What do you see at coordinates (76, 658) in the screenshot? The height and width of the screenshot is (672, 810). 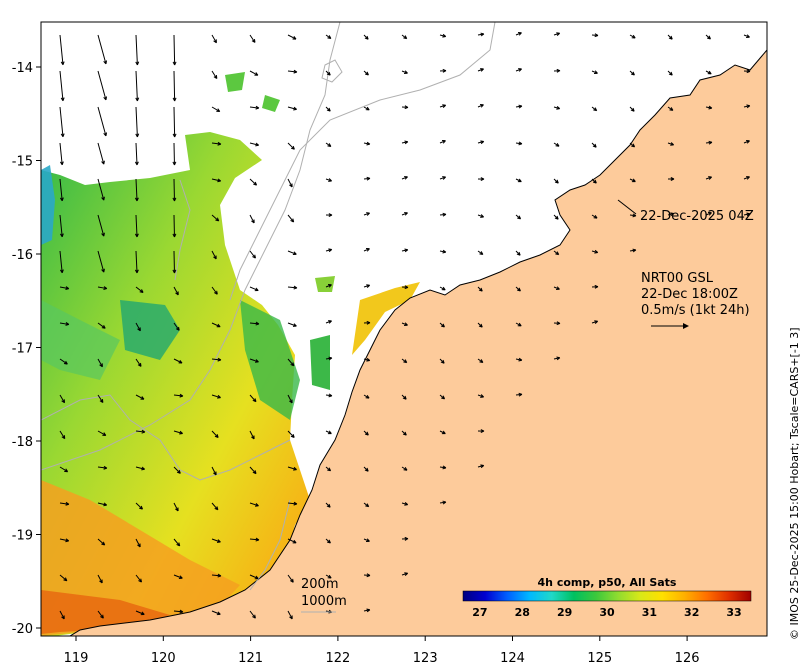 I see `x-tick-label: 119` at bounding box center [76, 658].